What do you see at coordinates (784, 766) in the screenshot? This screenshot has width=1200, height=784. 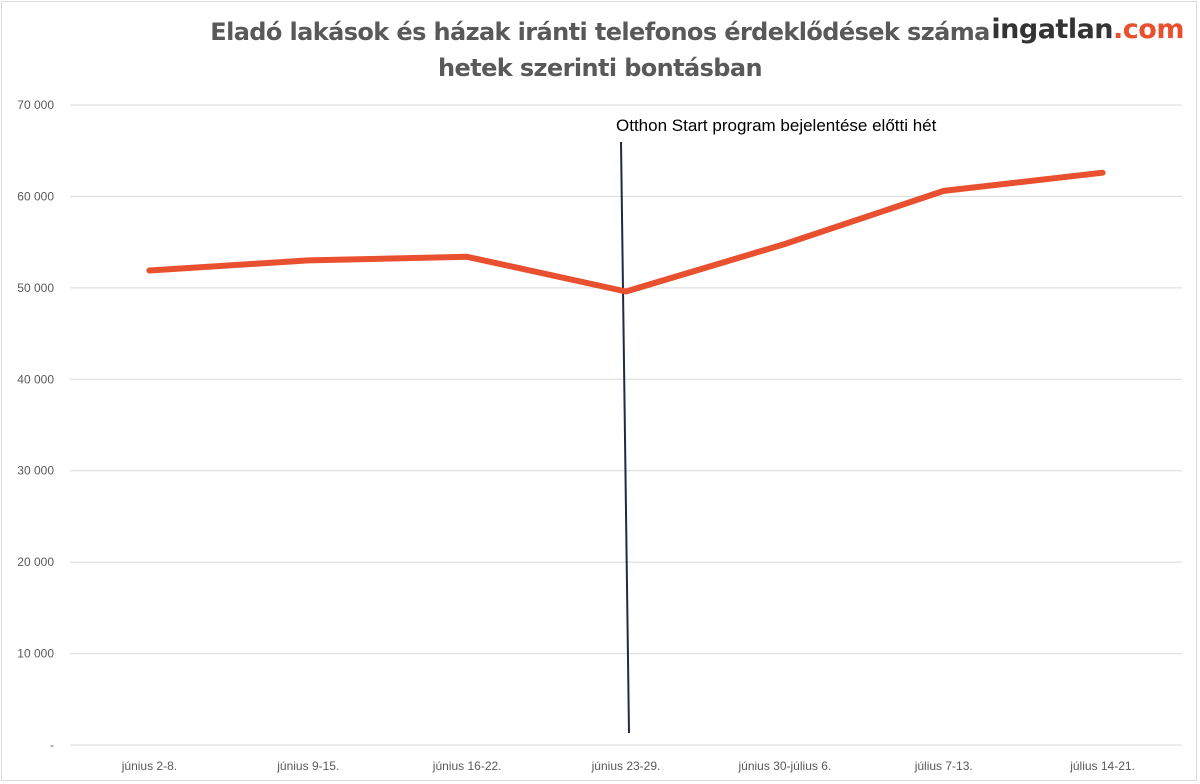 I see `x-tick-label: június 30-július 6.` at bounding box center [784, 766].